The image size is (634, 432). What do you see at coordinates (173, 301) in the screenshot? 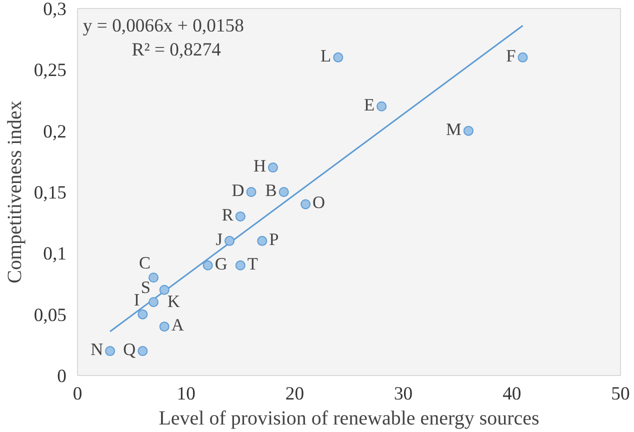
I see `annotation: K` at bounding box center [173, 301].